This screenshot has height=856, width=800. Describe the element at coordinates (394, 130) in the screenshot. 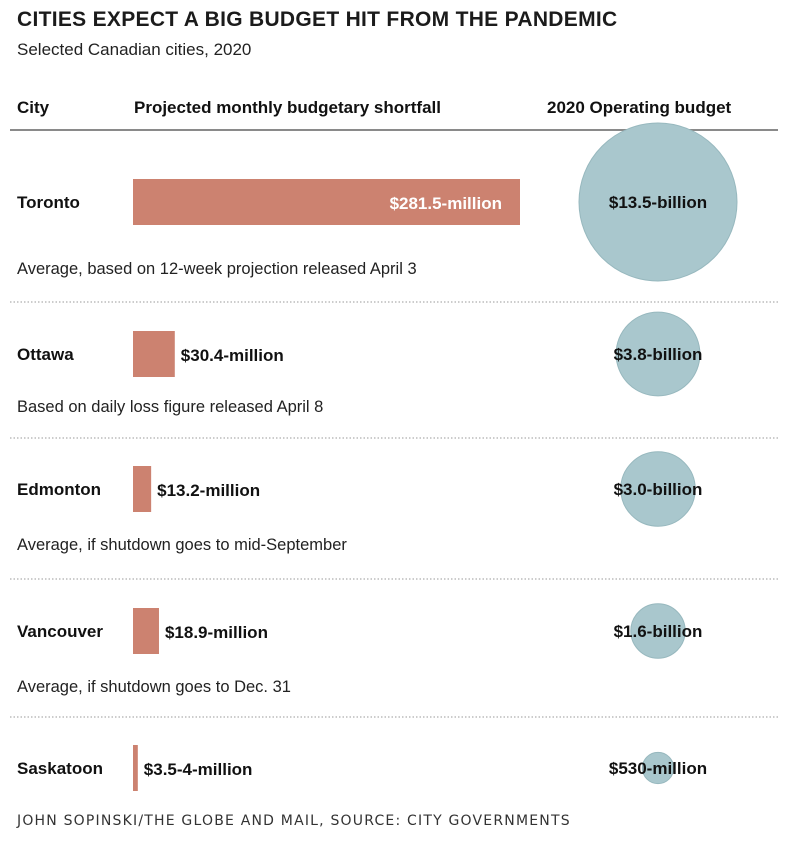

I see `header-divider` at that location.